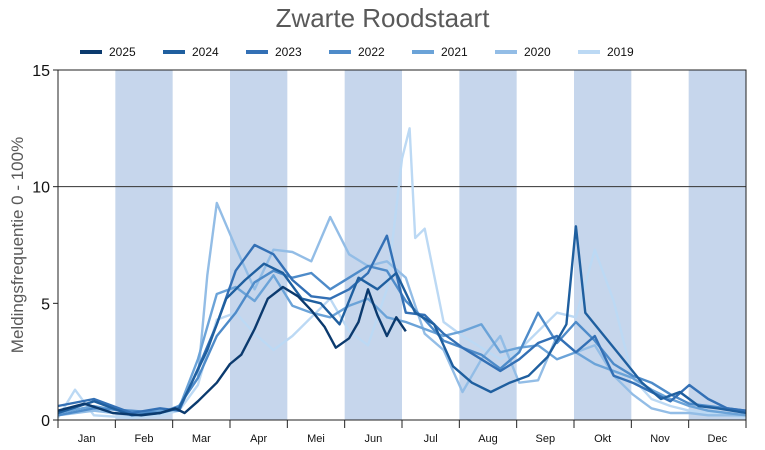 This screenshot has height=450, width=765. What do you see at coordinates (41, 188) in the screenshot?
I see `y-tick-label: 10` at bounding box center [41, 188].